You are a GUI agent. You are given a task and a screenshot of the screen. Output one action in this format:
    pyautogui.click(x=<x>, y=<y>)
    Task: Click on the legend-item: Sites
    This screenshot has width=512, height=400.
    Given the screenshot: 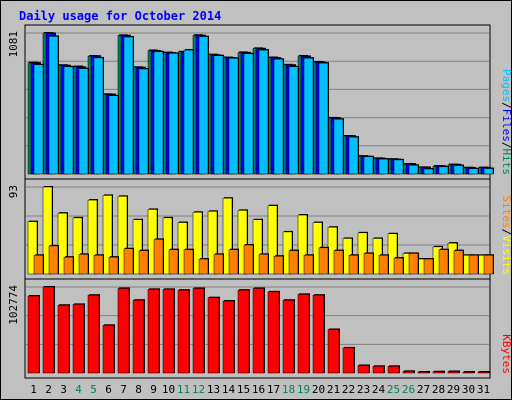 What is the action you would take?
    pyautogui.click(x=506, y=212)
    